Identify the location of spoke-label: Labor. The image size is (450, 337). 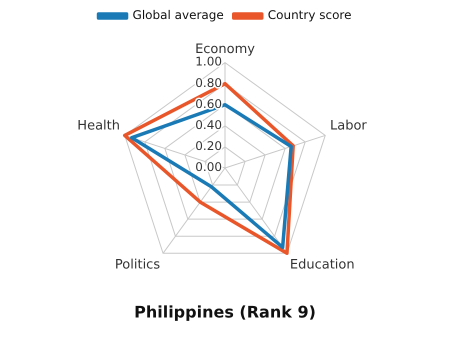
(349, 126).